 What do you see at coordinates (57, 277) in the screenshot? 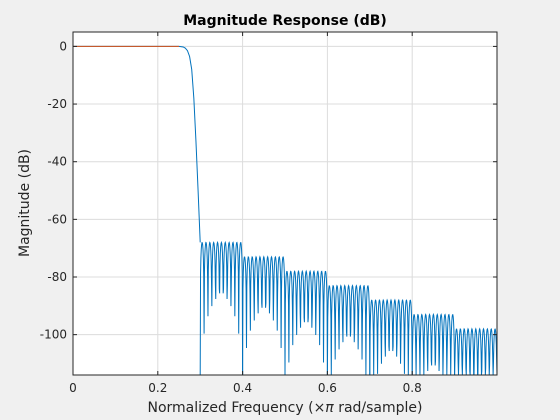
I see `y-tick-label: -80` at bounding box center [57, 277].